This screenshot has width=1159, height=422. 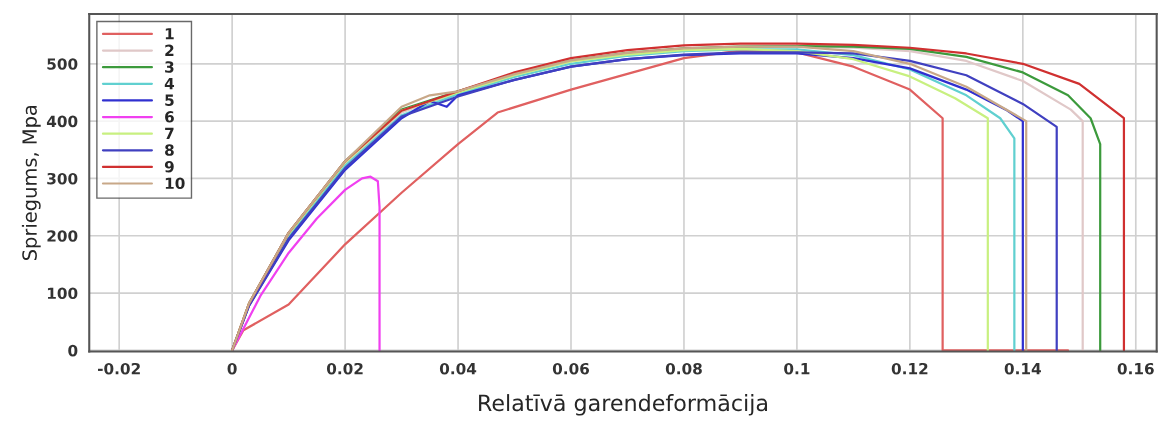 I want to click on y-tick-label: 200, so click(x=62, y=236).